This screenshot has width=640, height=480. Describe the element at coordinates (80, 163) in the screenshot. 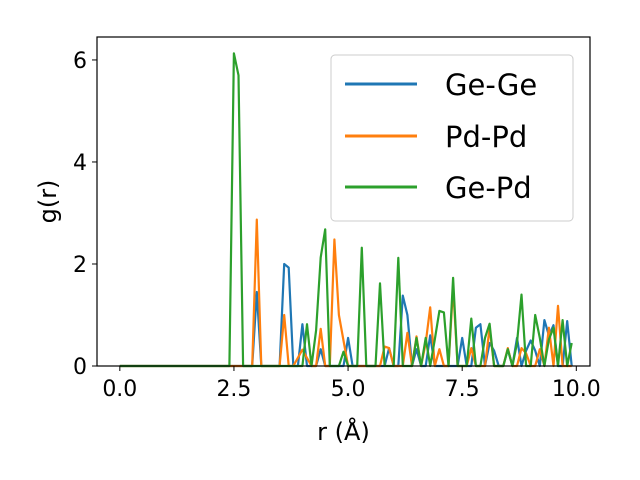

I see `y-tick-label: 4` at that location.